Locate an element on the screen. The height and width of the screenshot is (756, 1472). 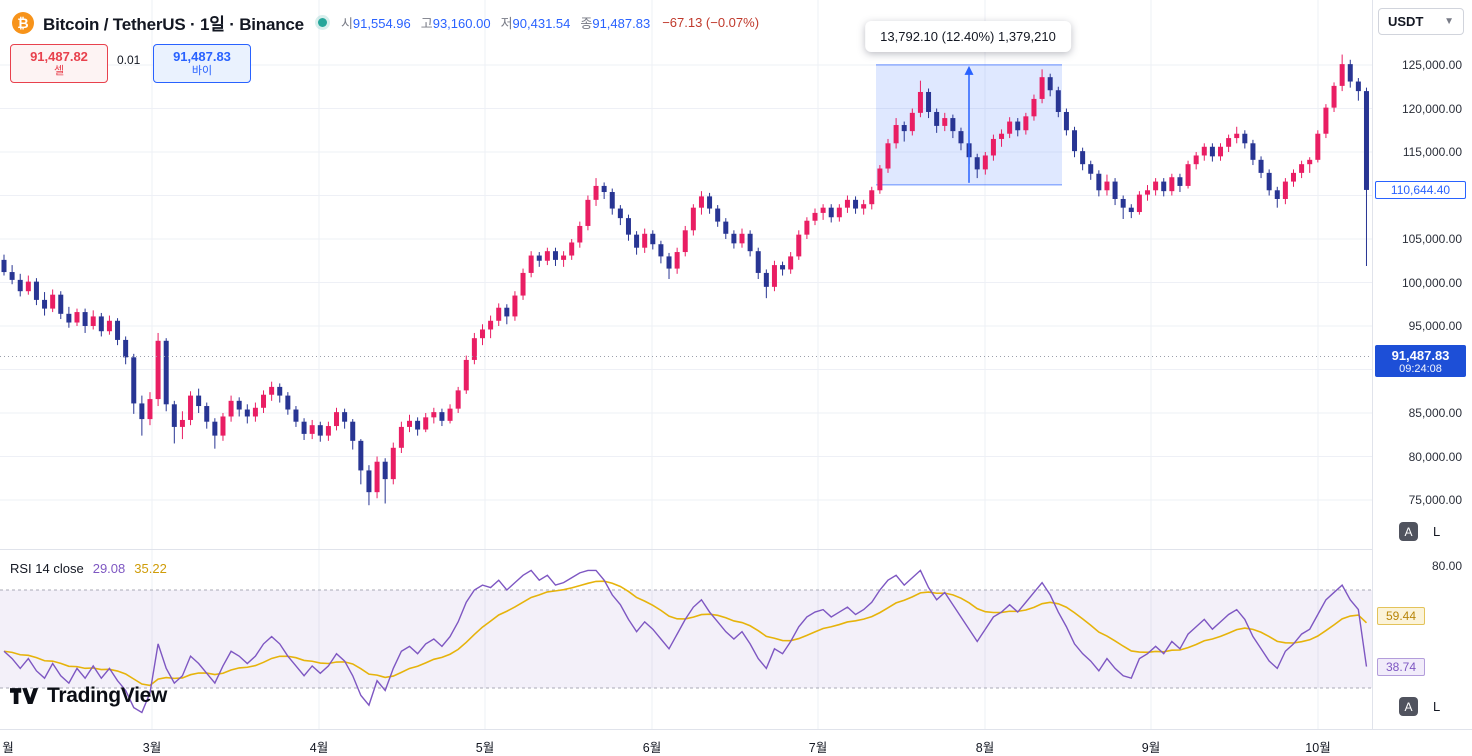
rsi-scale-label: 80.00 is located at coordinates (1446, 565).